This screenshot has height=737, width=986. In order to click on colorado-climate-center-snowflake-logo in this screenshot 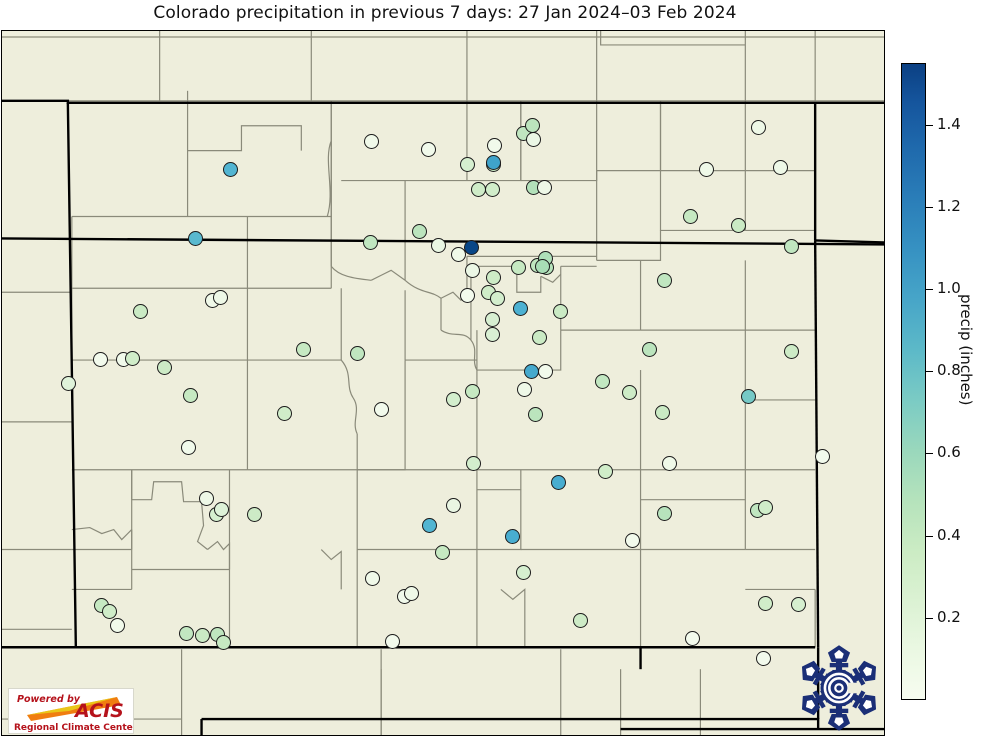, I will do `click(839, 688)`.